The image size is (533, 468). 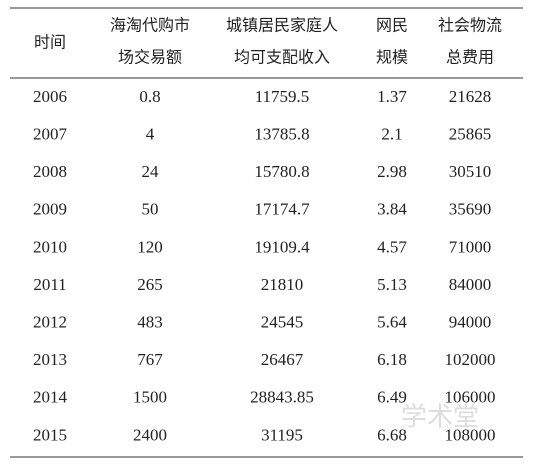 I want to click on cell: 71000, so click(x=470, y=246).